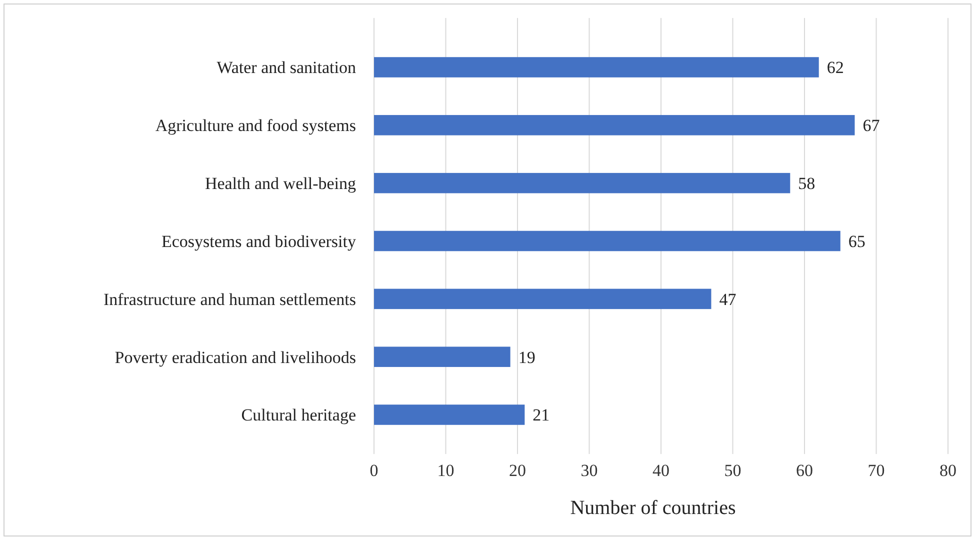 Image resolution: width=975 pixels, height=542 pixels. I want to click on x-tick-label: 0, so click(374, 470).